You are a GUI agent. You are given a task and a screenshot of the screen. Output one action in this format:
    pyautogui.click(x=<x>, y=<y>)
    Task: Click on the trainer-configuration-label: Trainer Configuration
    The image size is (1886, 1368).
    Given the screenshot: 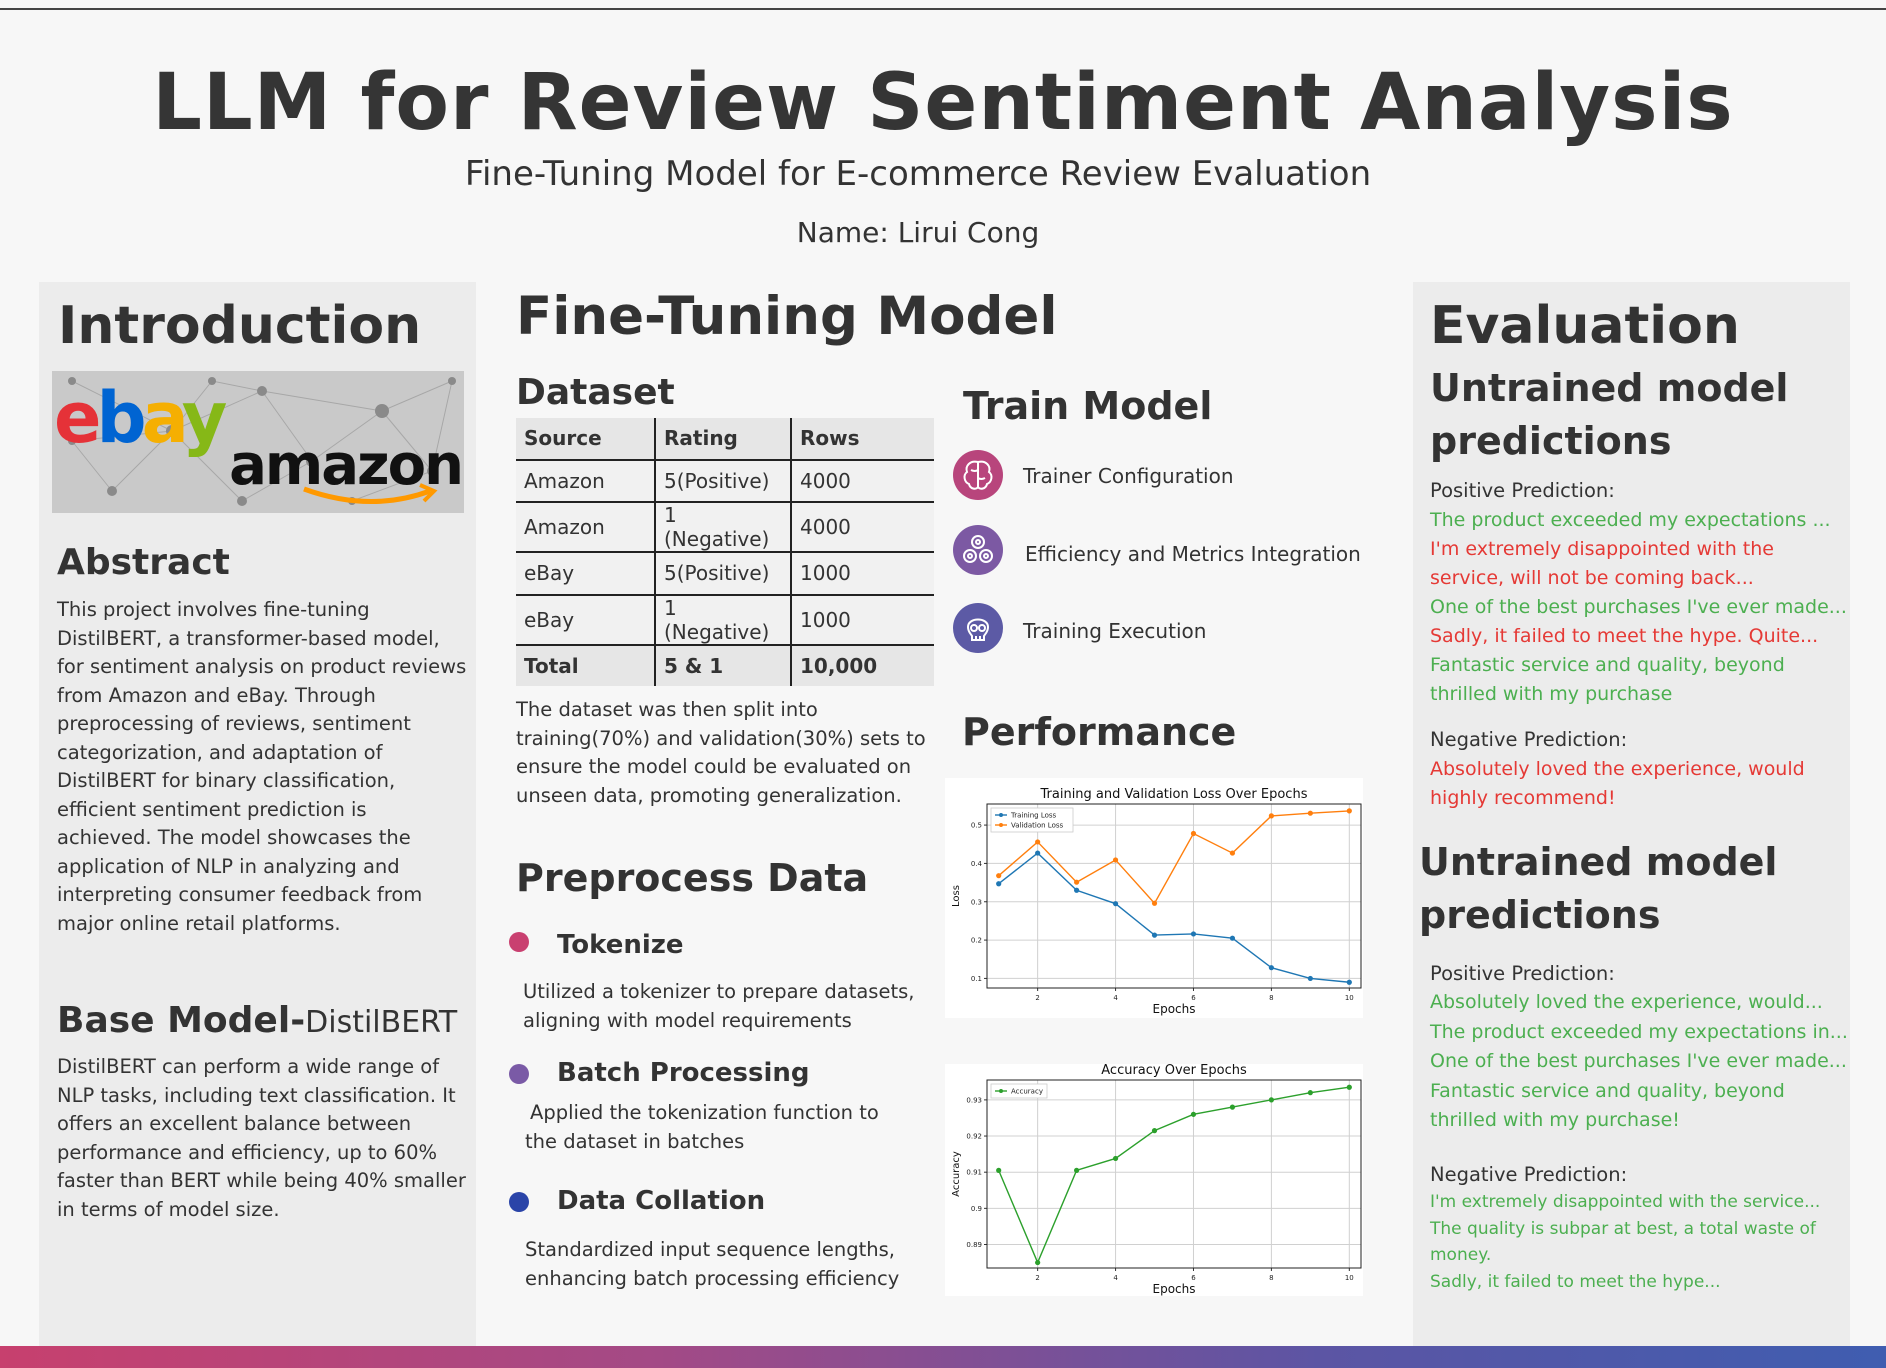 What is the action you would take?
    pyautogui.click(x=1128, y=476)
    